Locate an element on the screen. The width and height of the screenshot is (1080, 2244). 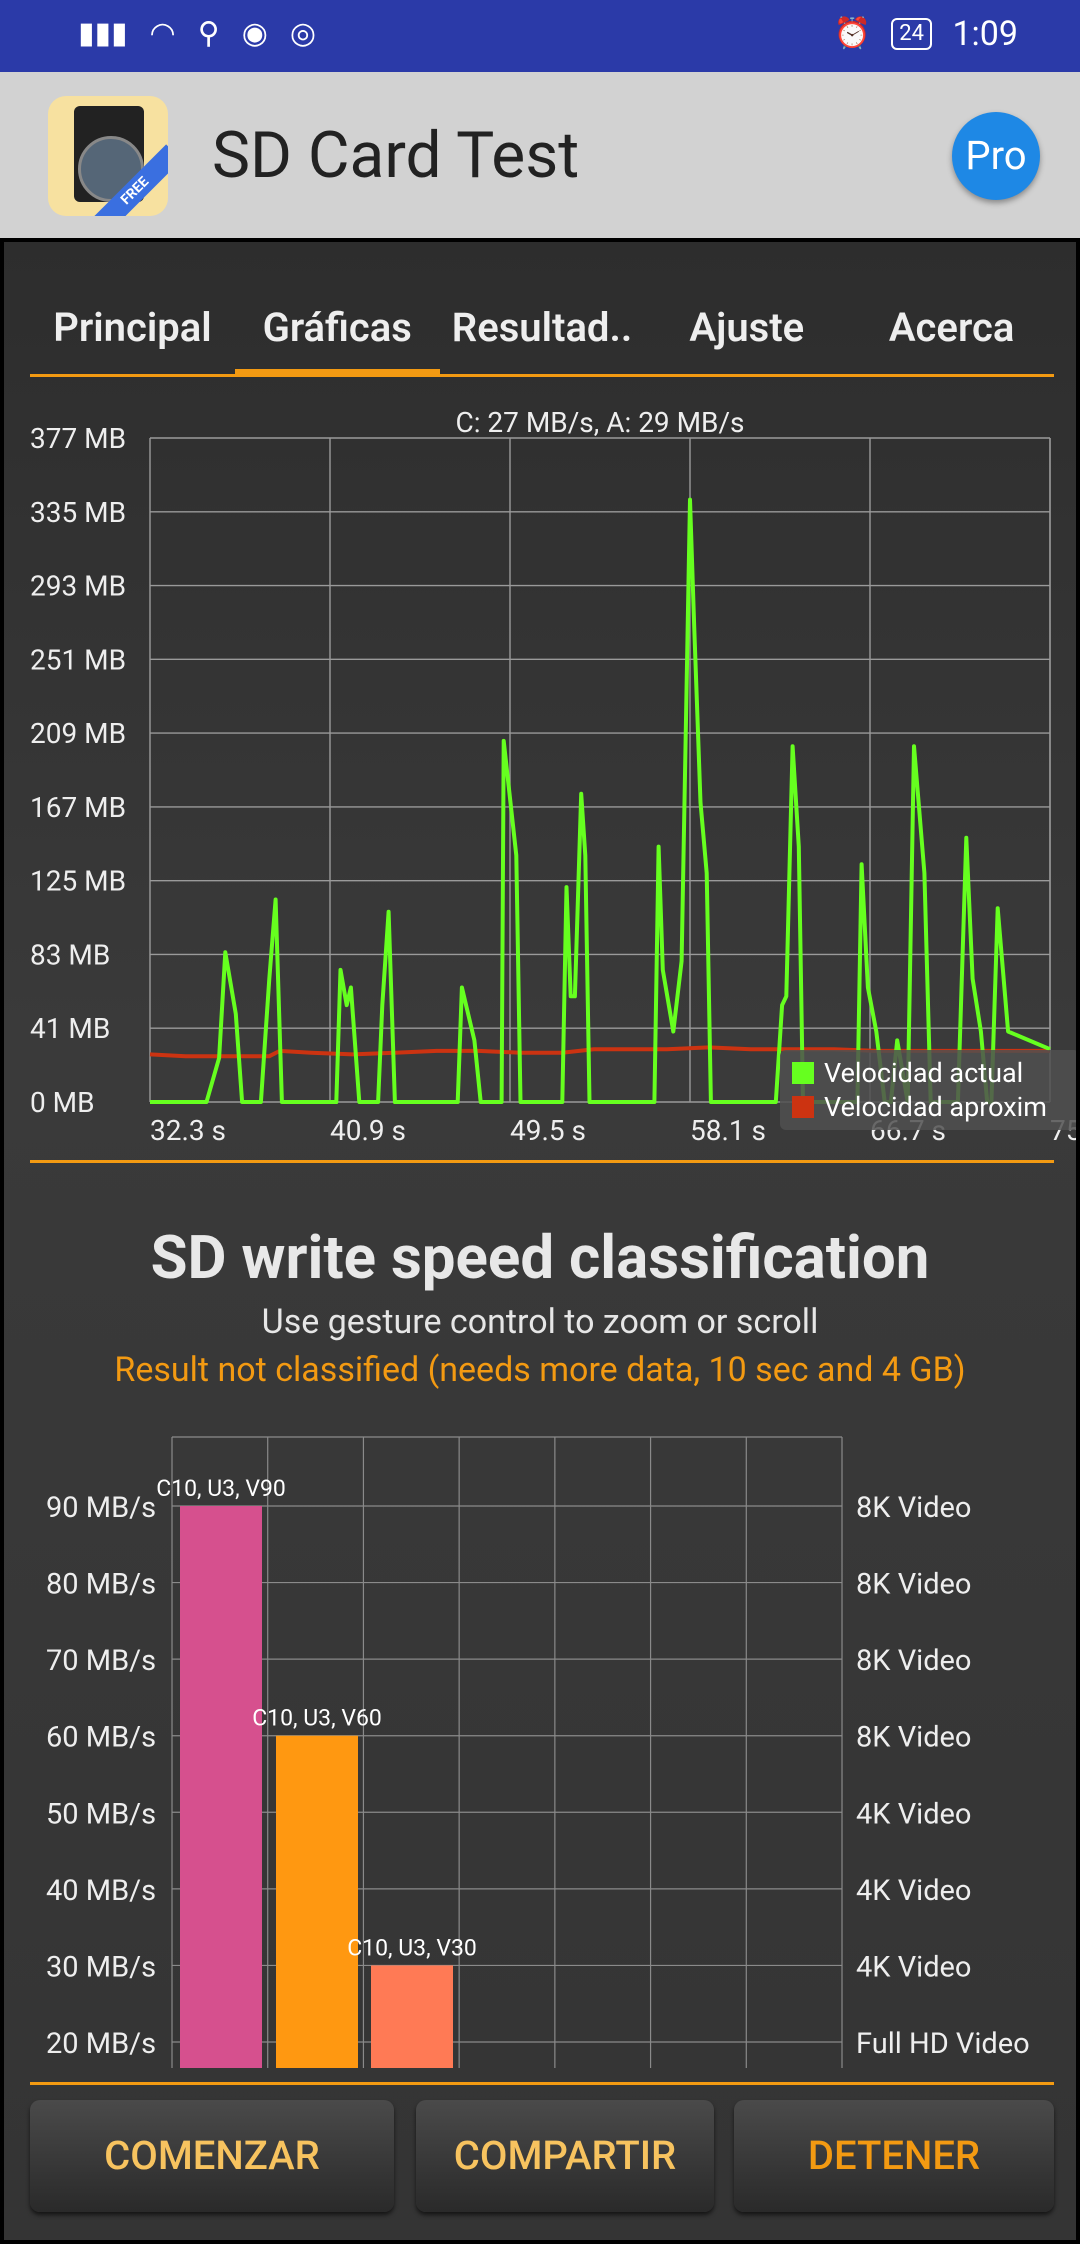
chart-separator is located at coordinates (542, 1161).